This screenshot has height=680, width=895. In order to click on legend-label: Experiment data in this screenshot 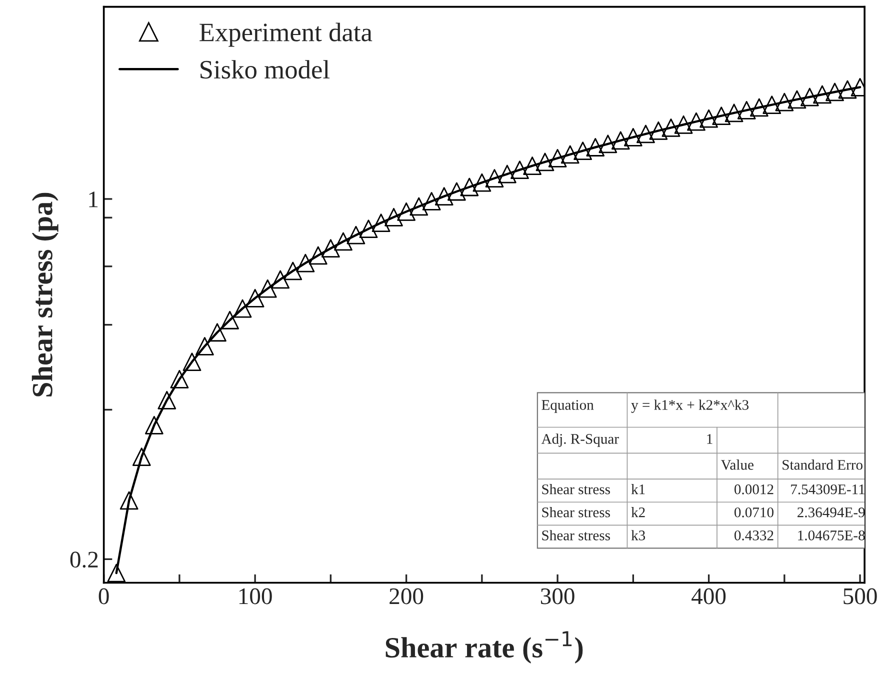, I will do `click(286, 34)`.